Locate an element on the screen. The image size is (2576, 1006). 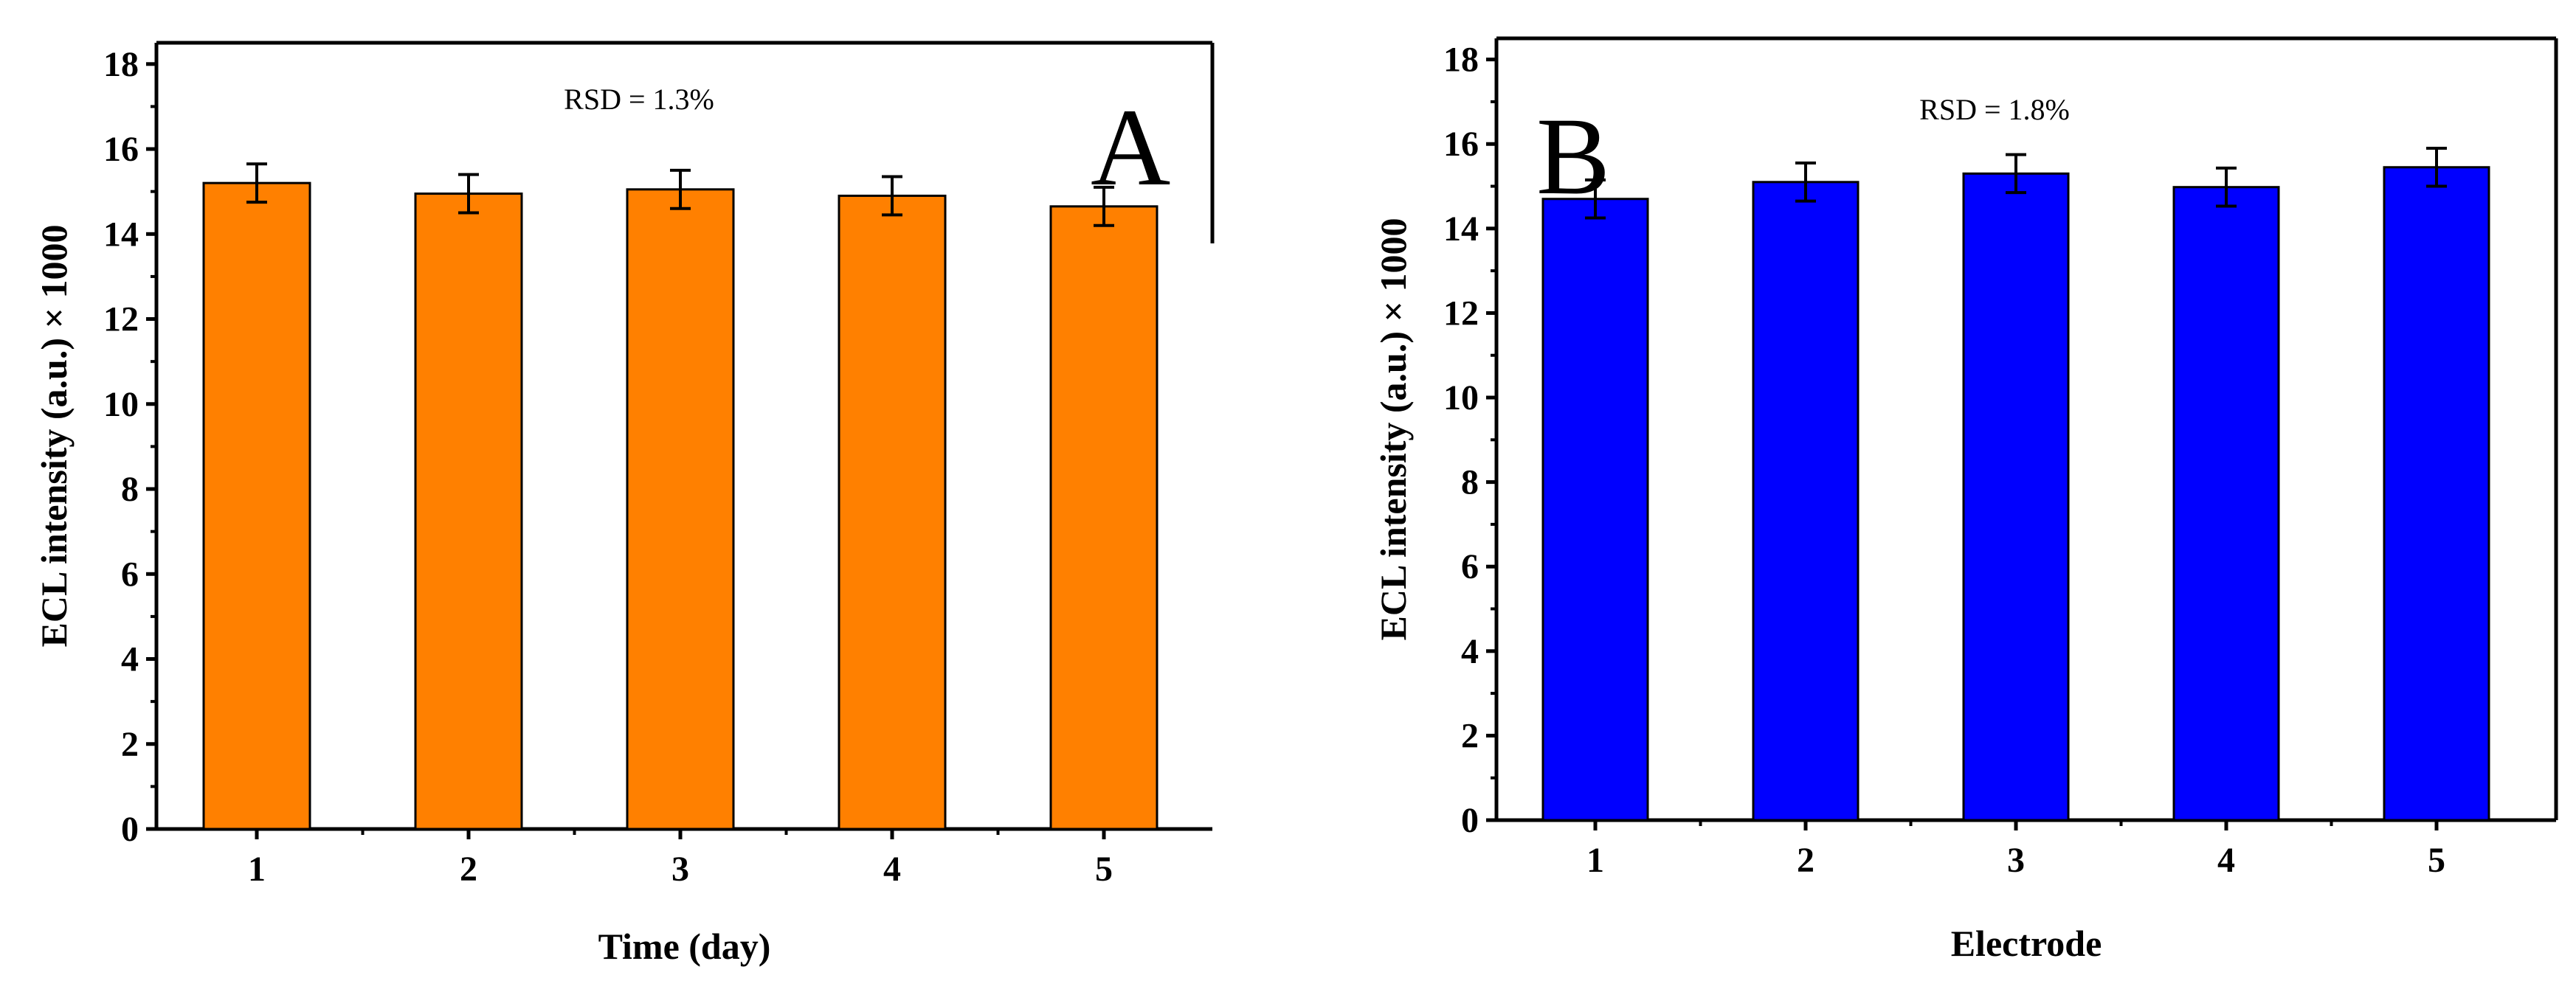
panel-label: A is located at coordinates (1130, 147).